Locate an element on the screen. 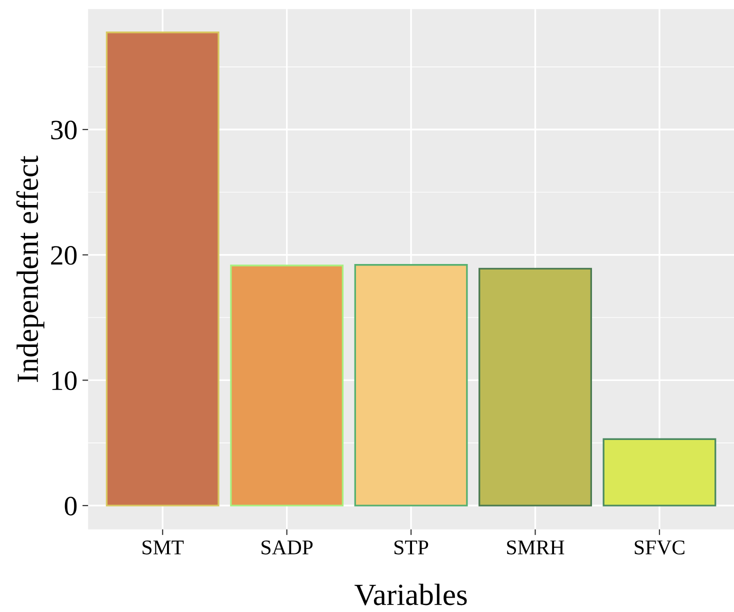 The width and height of the screenshot is (734, 612). x-tick-label: SMRH is located at coordinates (535, 547).